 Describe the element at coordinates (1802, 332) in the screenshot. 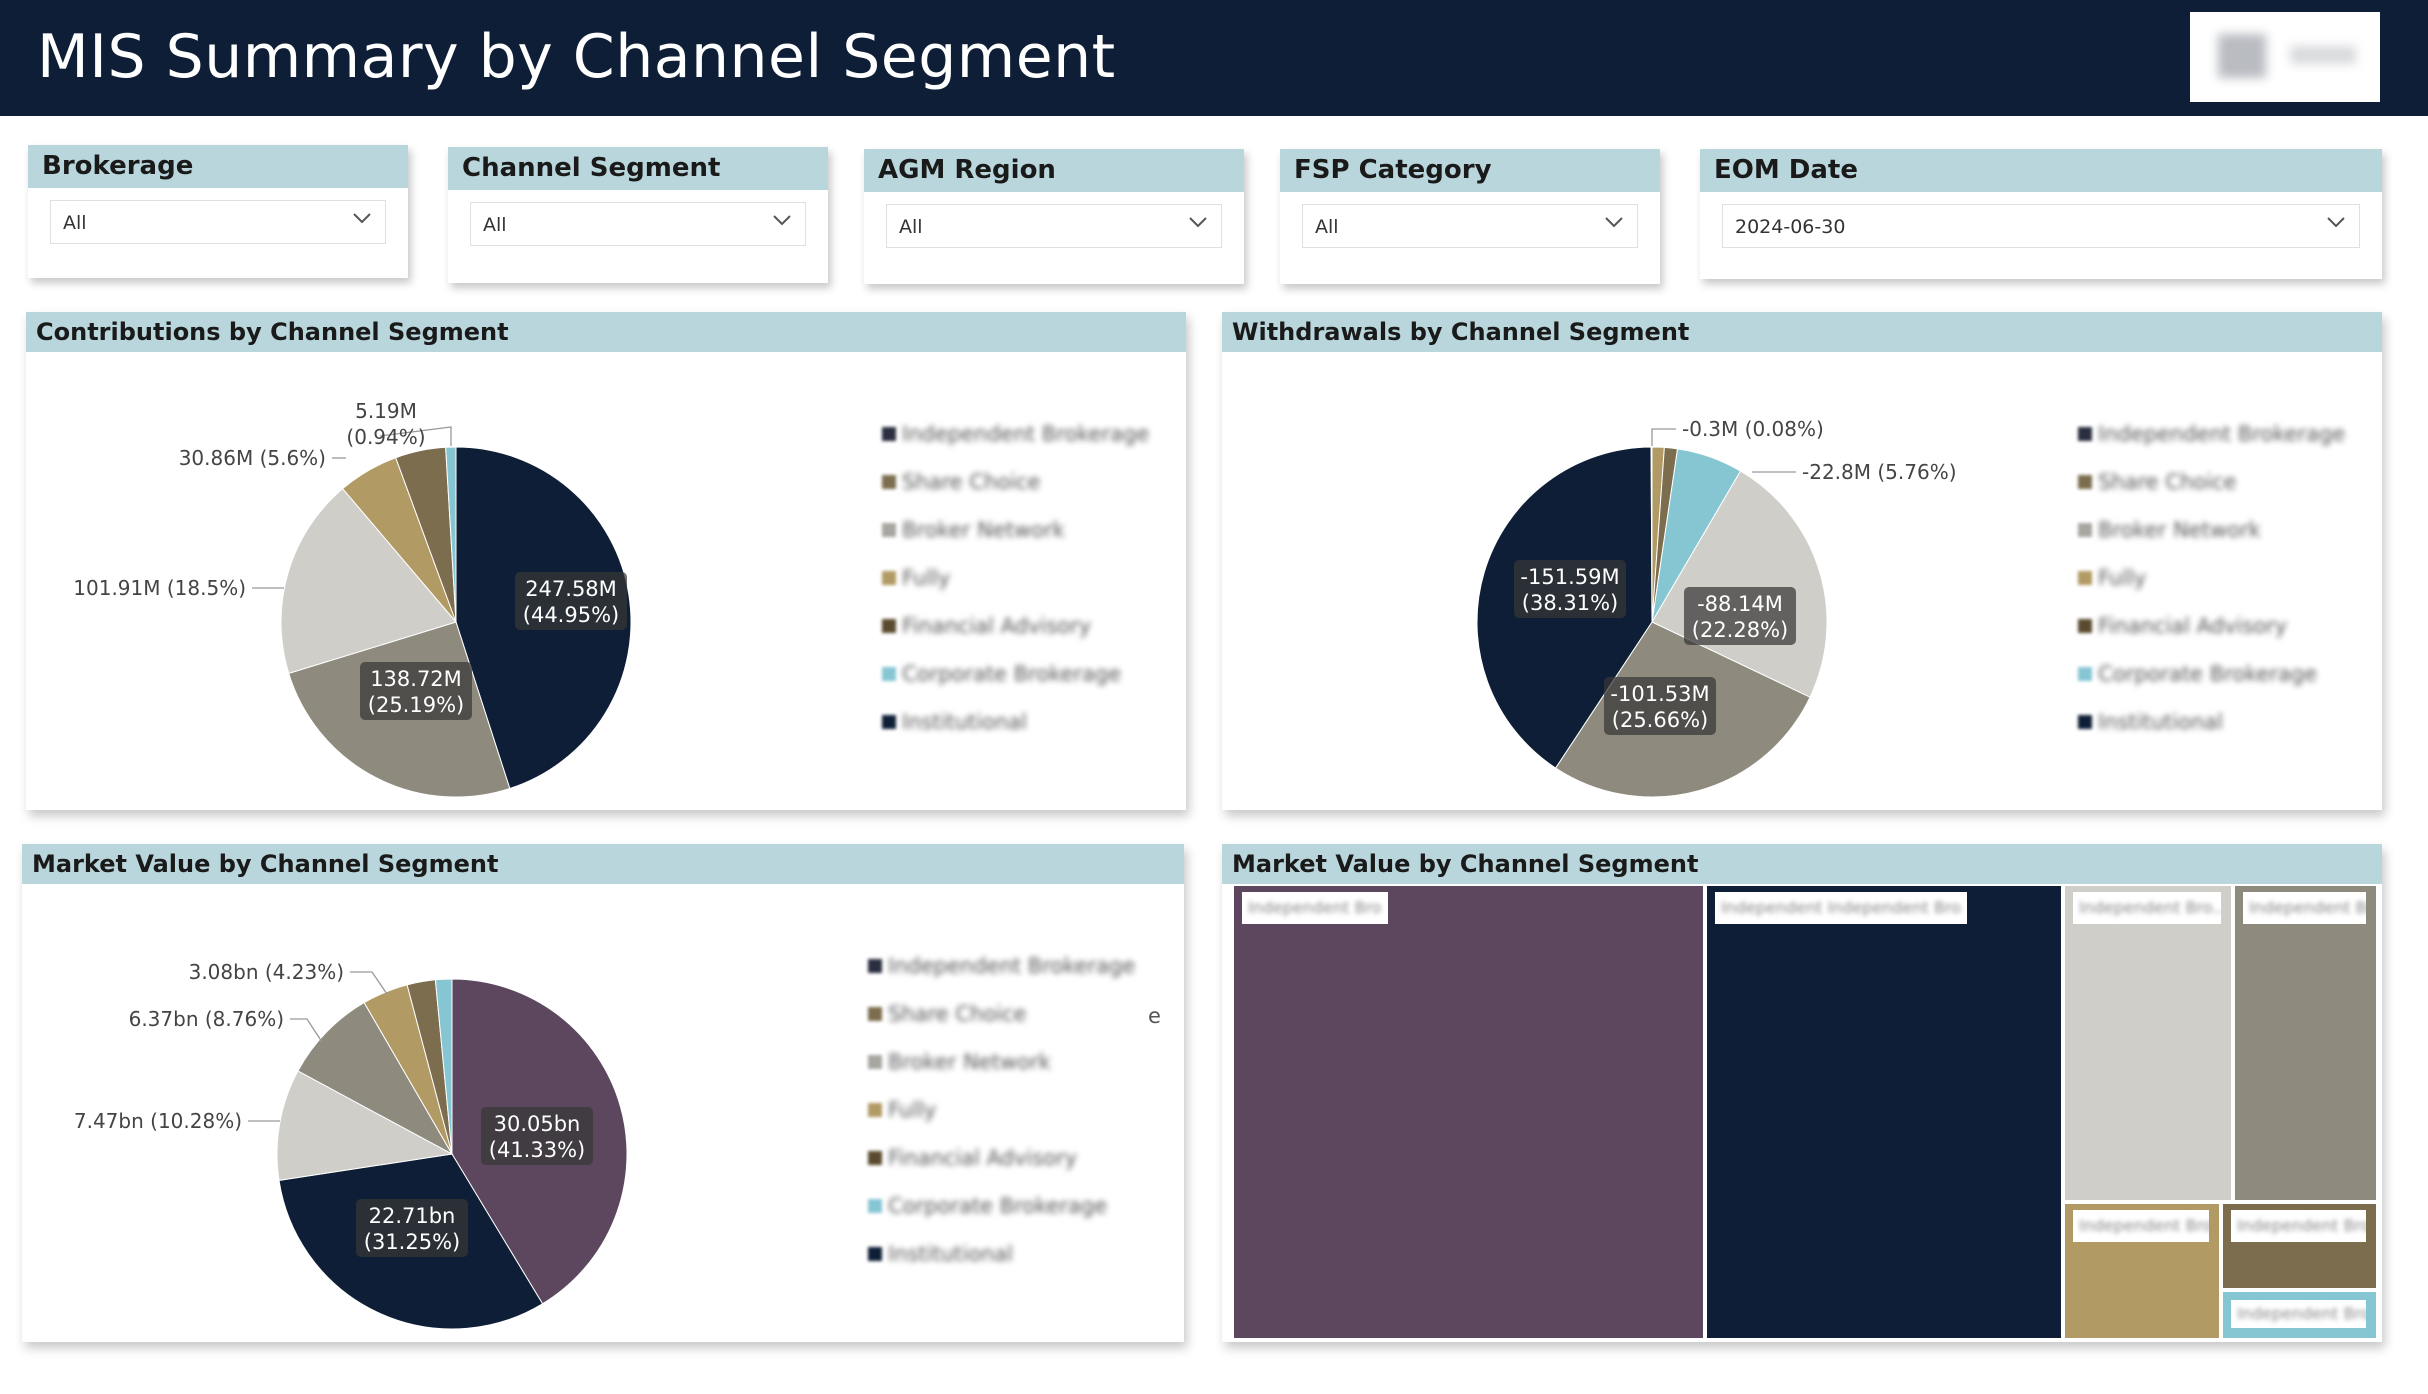

I see `withdrawals-chart-title: Withdrawals by Channel Segment` at that location.